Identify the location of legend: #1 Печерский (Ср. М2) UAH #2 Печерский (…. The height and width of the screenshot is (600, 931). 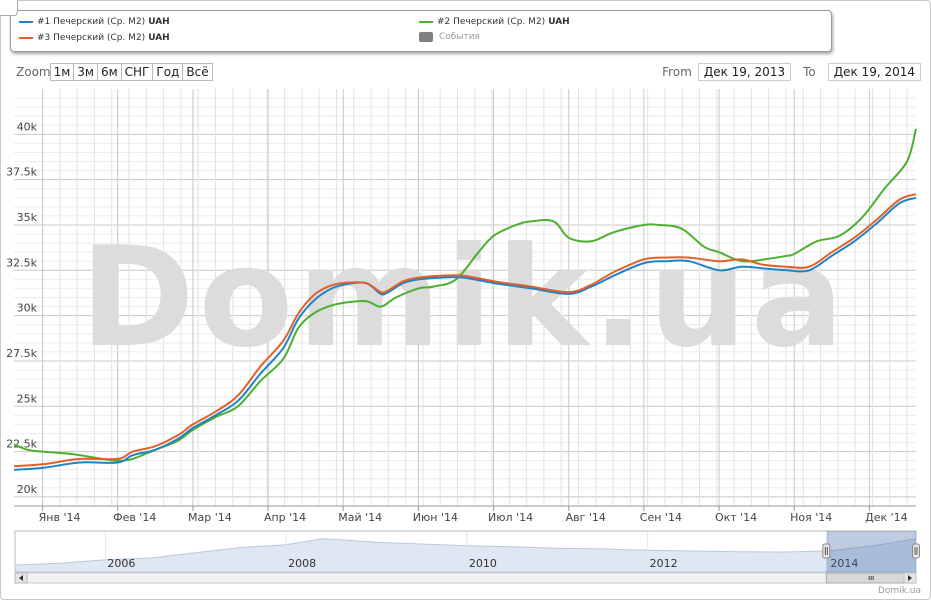
(421, 31).